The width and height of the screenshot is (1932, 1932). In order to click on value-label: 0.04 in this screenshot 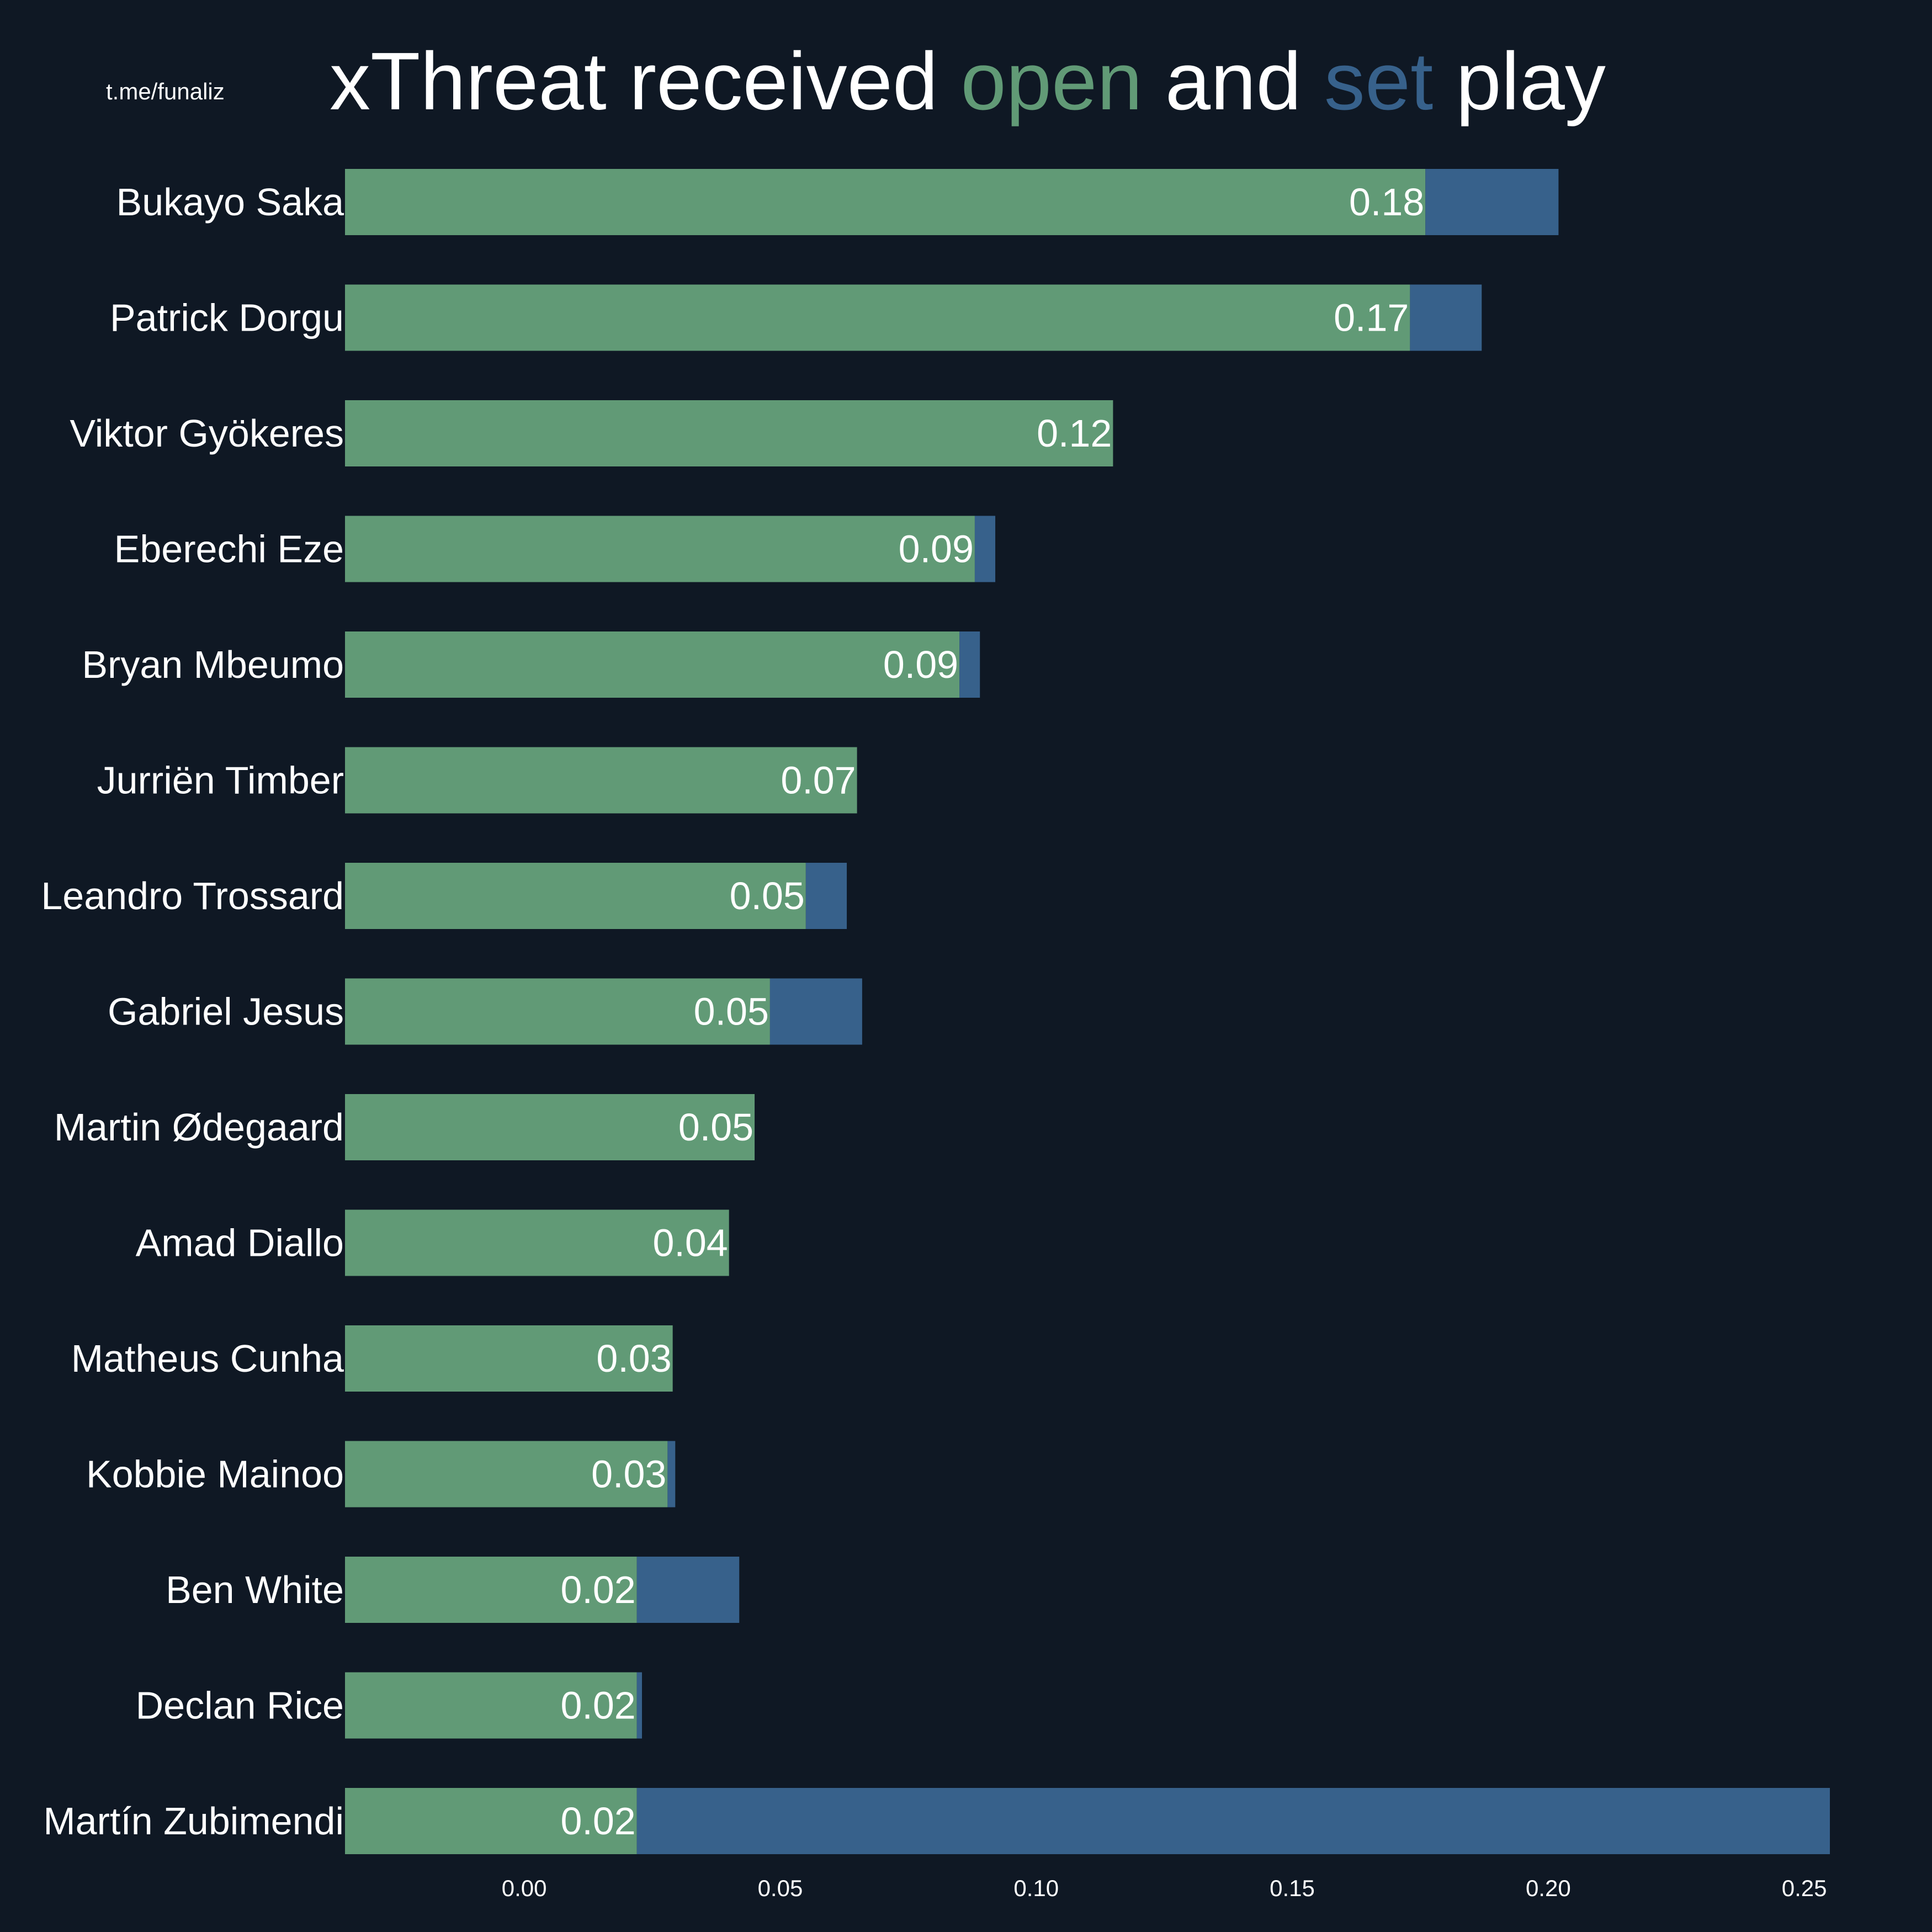, I will do `click(690, 1244)`.